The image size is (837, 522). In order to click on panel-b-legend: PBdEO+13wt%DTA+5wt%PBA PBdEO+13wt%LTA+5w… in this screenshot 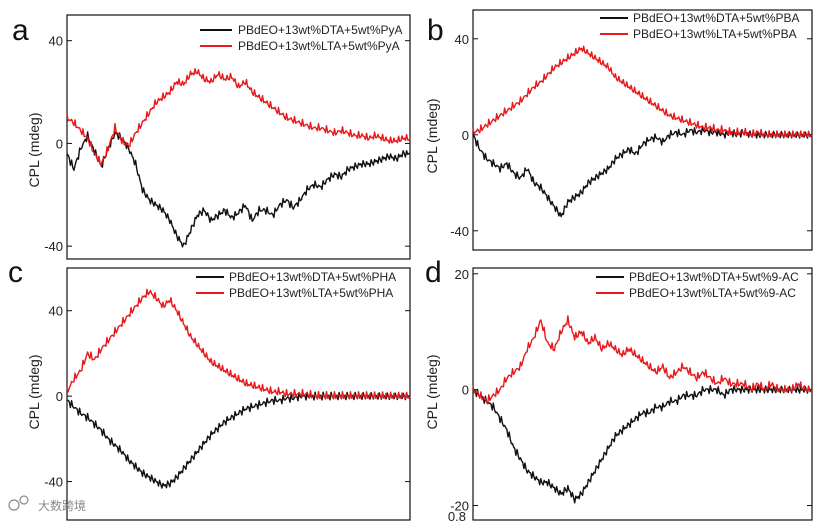, I will do `click(700, 26)`.